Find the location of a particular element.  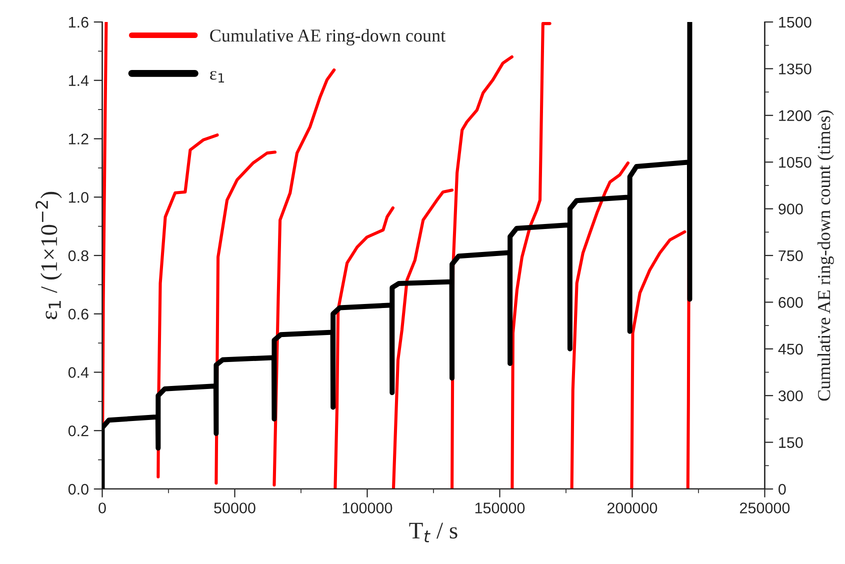

y-tick-label: 1.2 is located at coordinates (78, 139).